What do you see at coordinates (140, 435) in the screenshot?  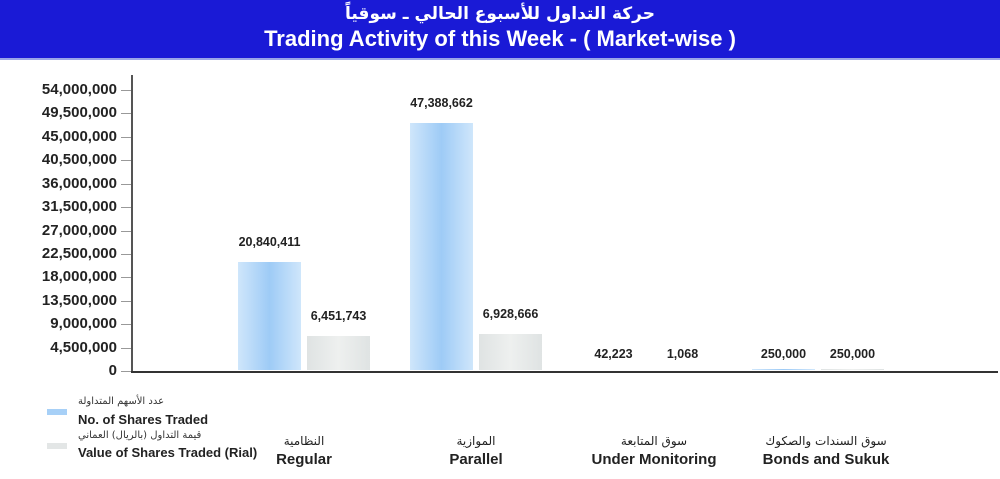 I see `legend-label-value-ar: قيمة التداول (بالريال) العماني` at bounding box center [140, 435].